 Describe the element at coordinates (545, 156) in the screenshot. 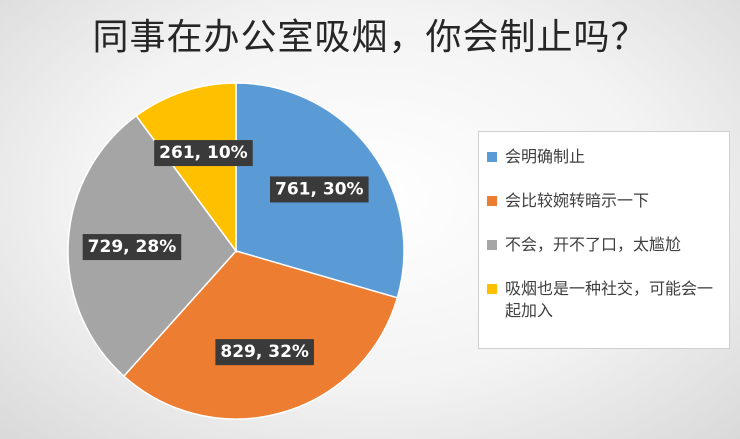

I see `legend-label-0: 会明确制止` at that location.